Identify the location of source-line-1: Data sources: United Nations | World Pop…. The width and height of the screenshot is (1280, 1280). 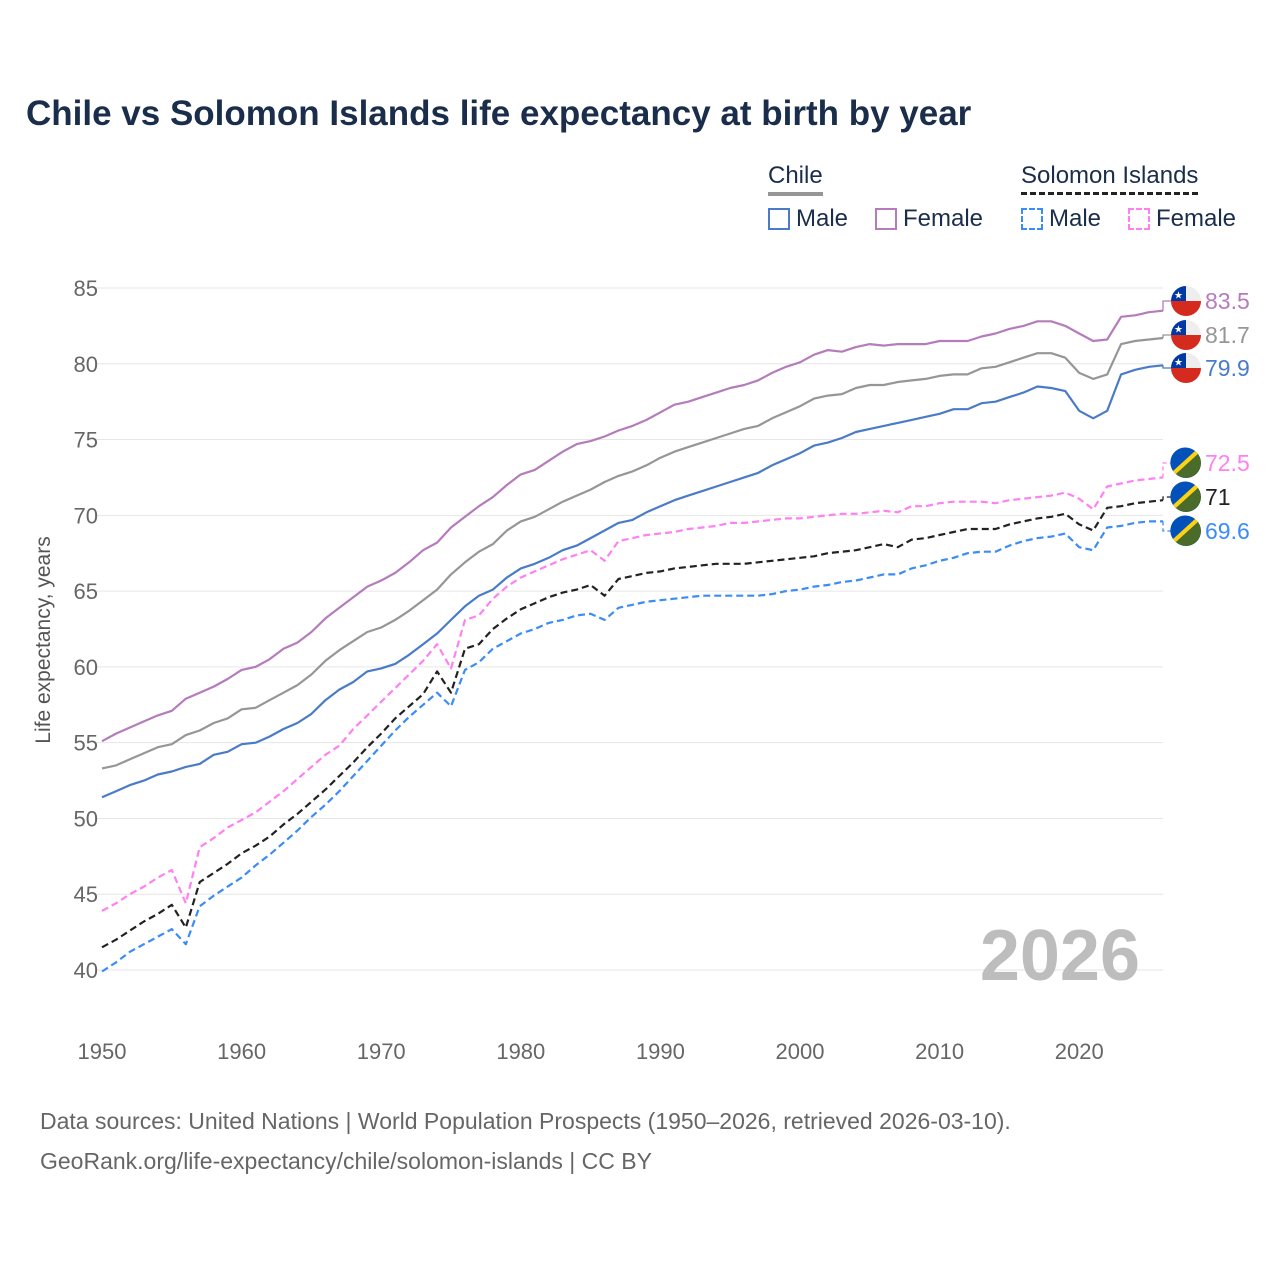
(525, 1121).